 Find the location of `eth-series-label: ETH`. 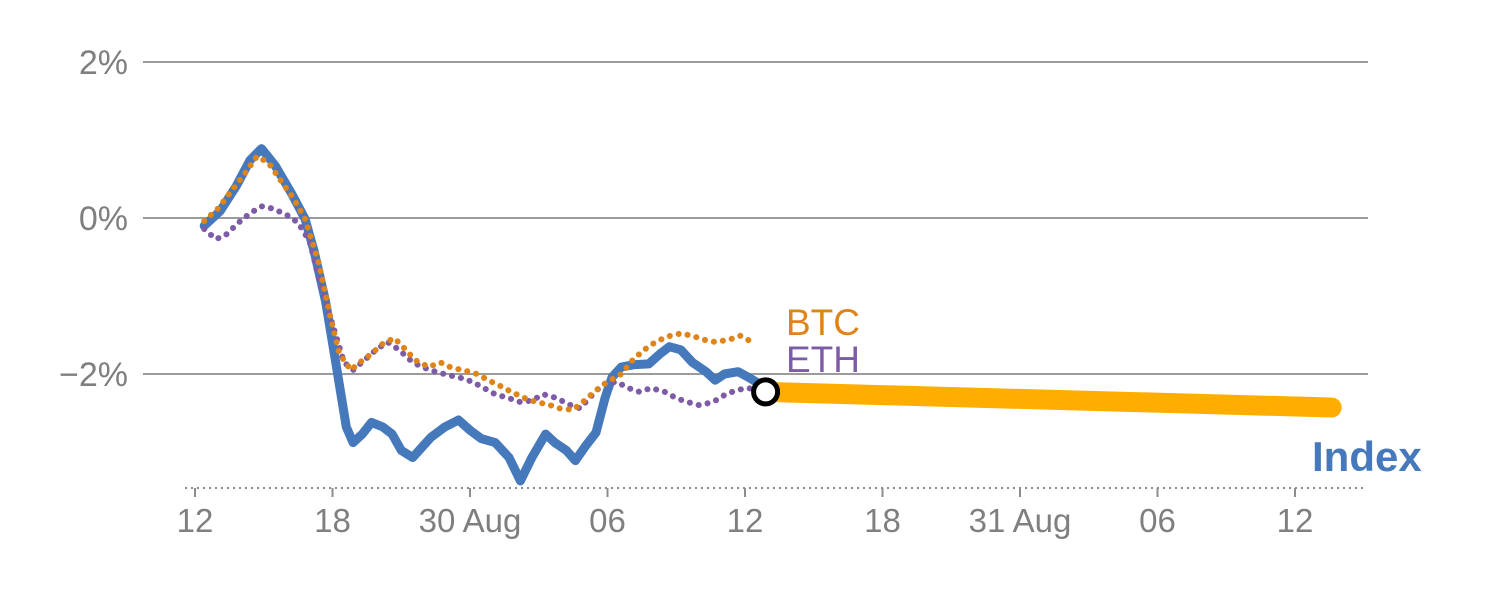

eth-series-label: ETH is located at coordinates (823, 359).